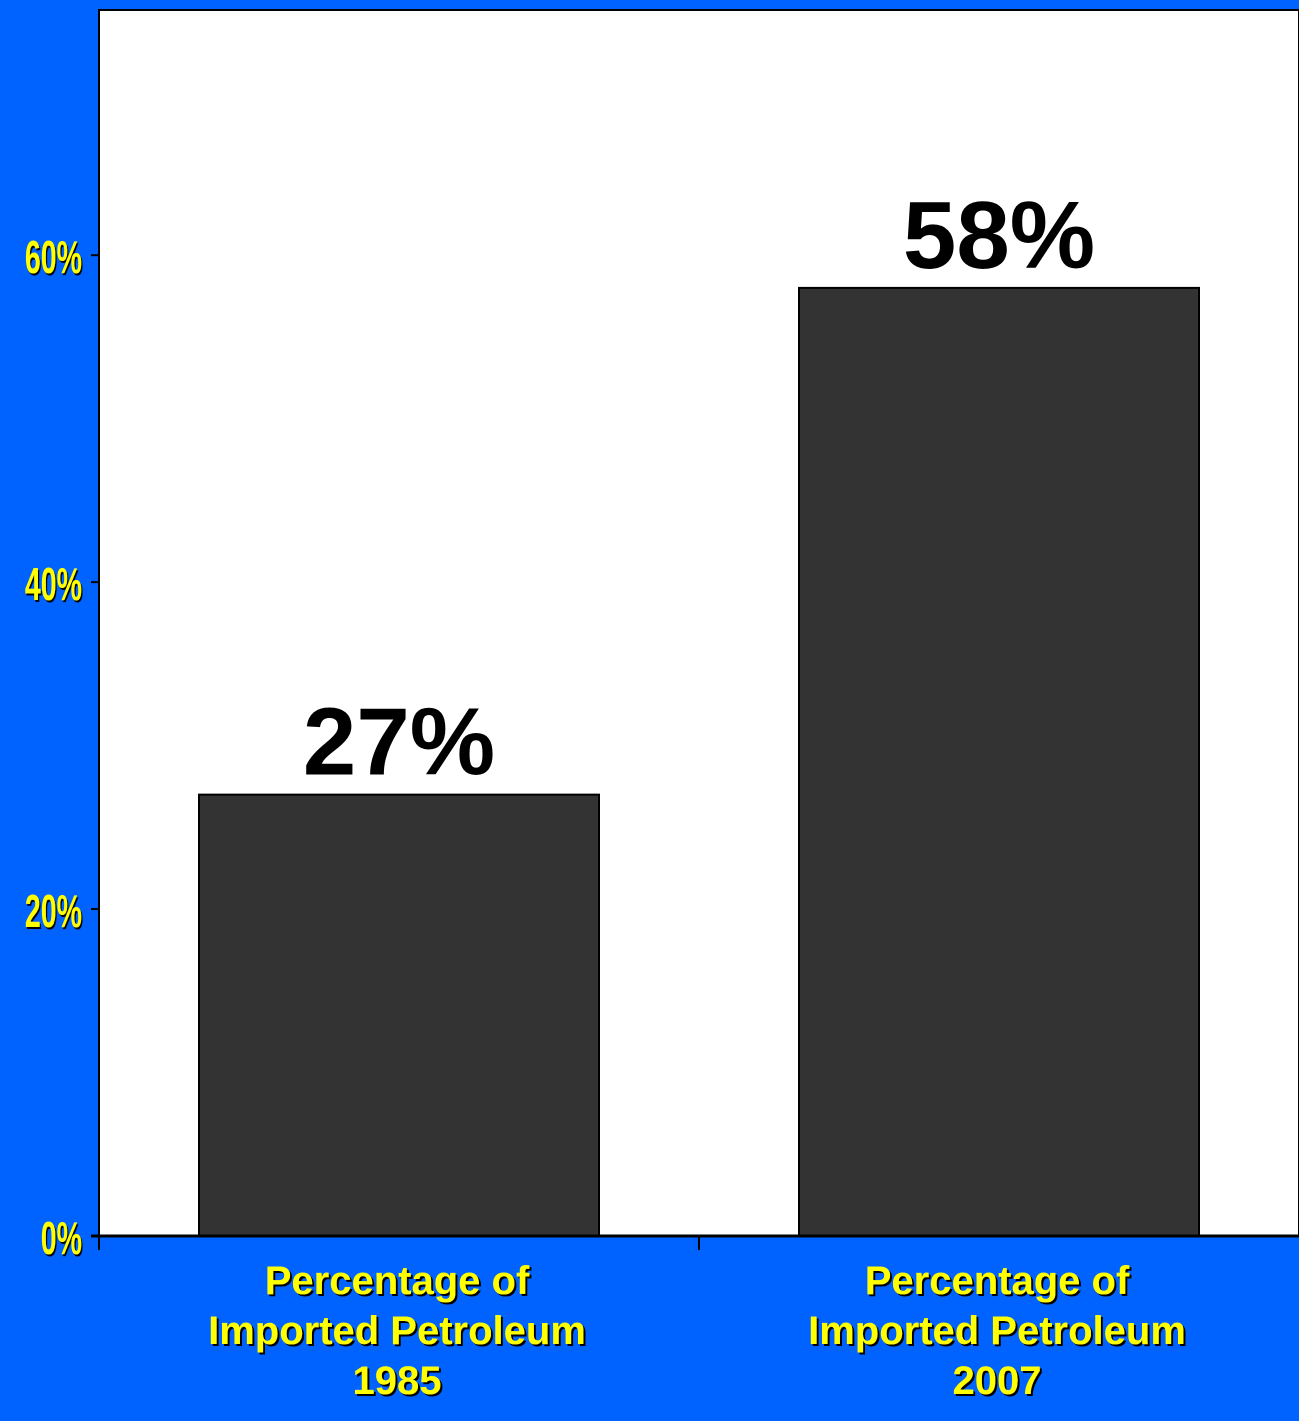  What do you see at coordinates (397, 1281) in the screenshot?
I see `category-label-0-line-0: Percentage of` at bounding box center [397, 1281].